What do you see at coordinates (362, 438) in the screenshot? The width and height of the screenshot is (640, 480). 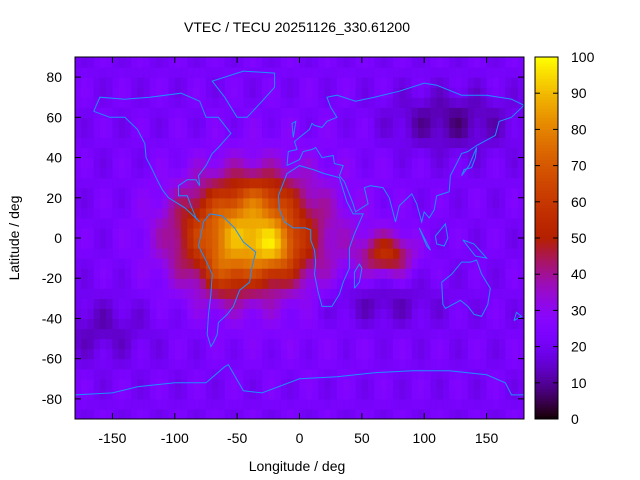 I see `x-tick-label: 50` at bounding box center [362, 438].